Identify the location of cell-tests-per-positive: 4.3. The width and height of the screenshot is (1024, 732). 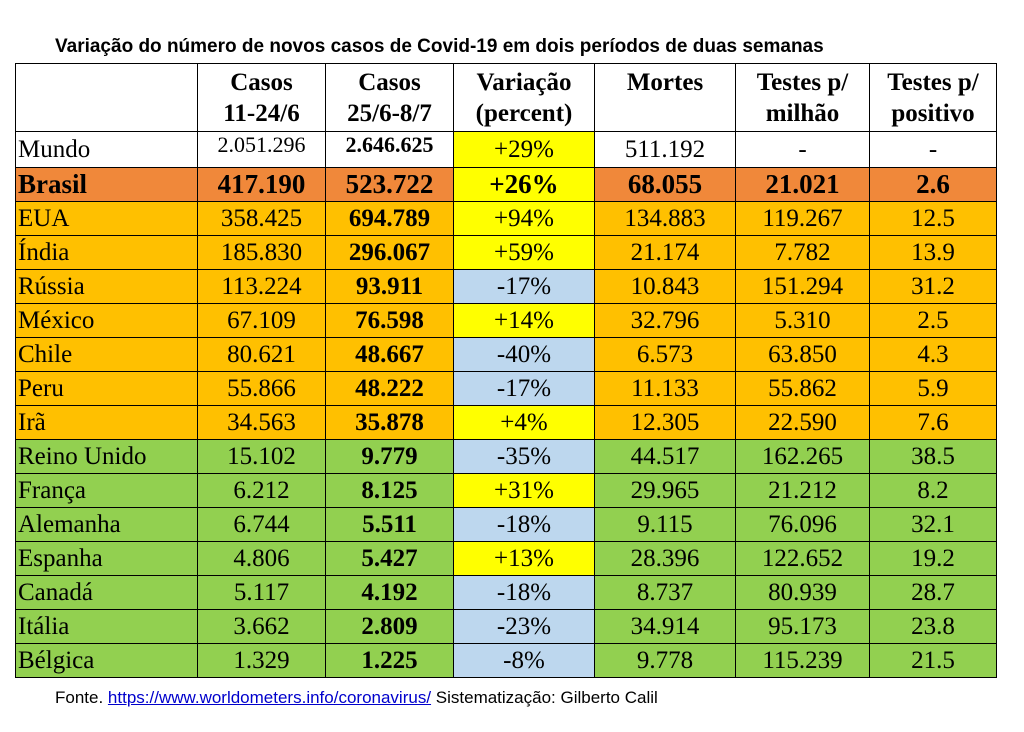
(933, 354).